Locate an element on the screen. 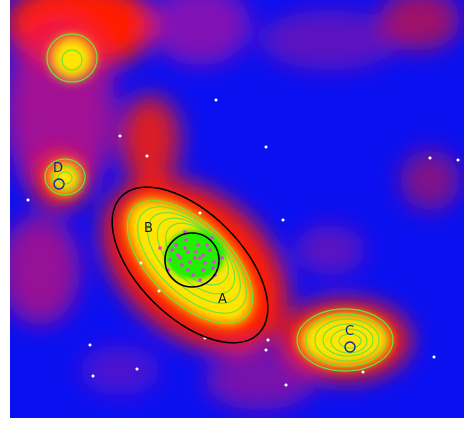 This screenshot has height=427, width=468. small-circle-c is located at coordinates (350, 347).